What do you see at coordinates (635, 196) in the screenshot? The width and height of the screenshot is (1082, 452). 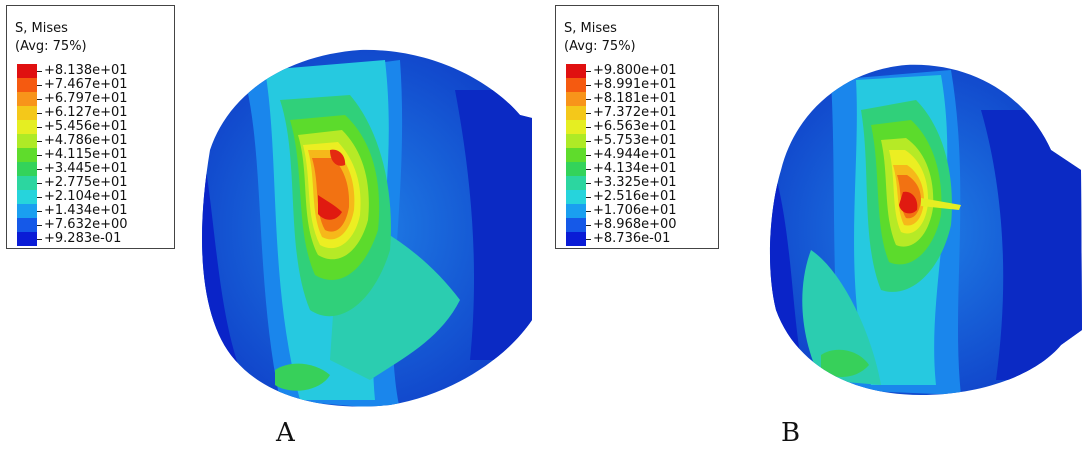 I see `legend-value: +2.516e+01` at bounding box center [635, 196].